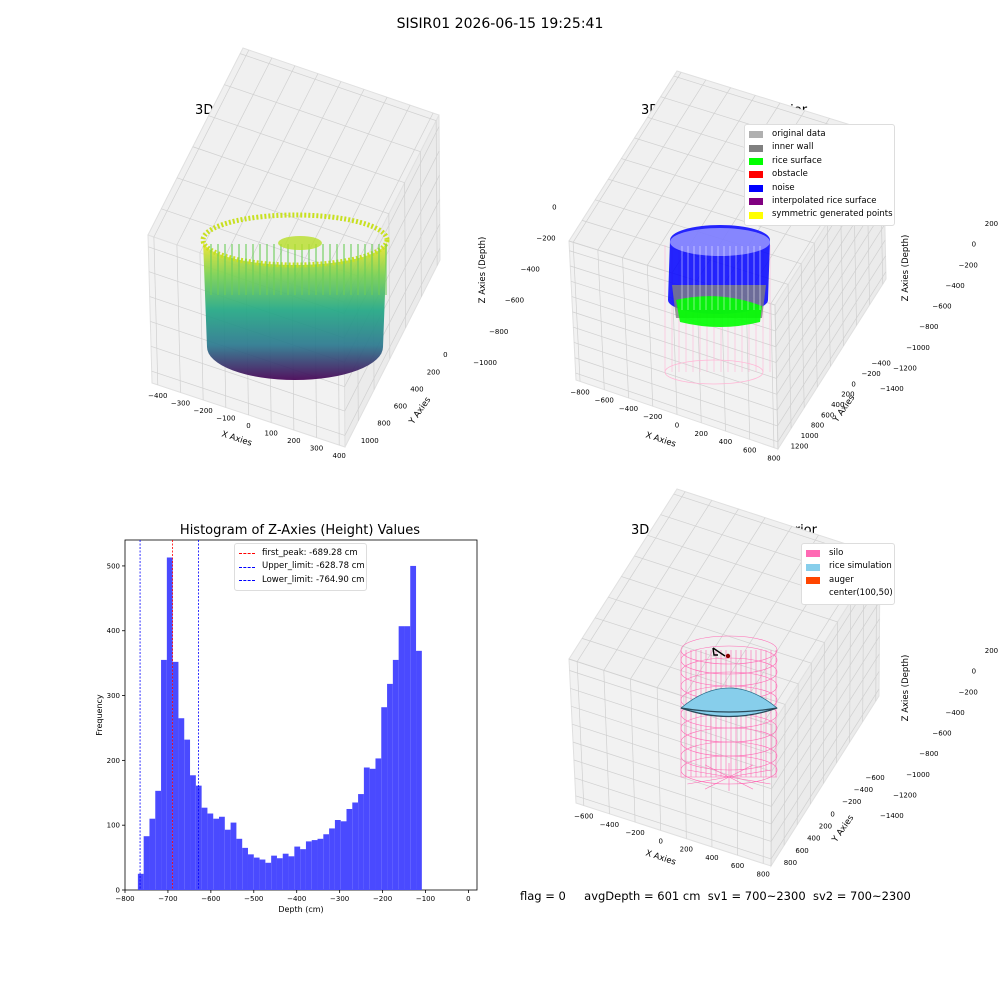  I want to click on legend-label: Upper_limit: -628.78 cm, so click(313, 566).